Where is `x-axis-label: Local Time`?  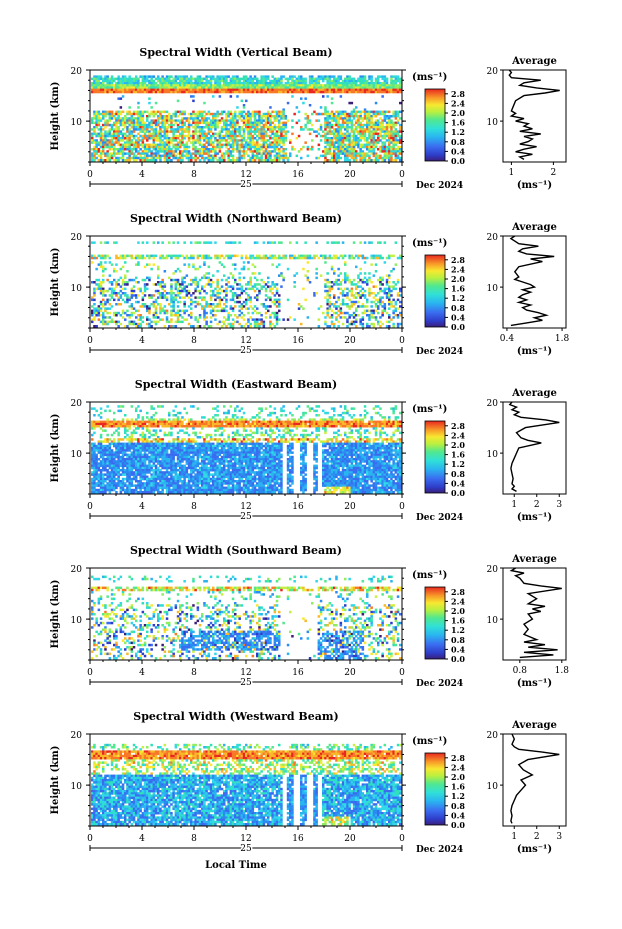 x-axis-label: Local Time is located at coordinates (236, 865).